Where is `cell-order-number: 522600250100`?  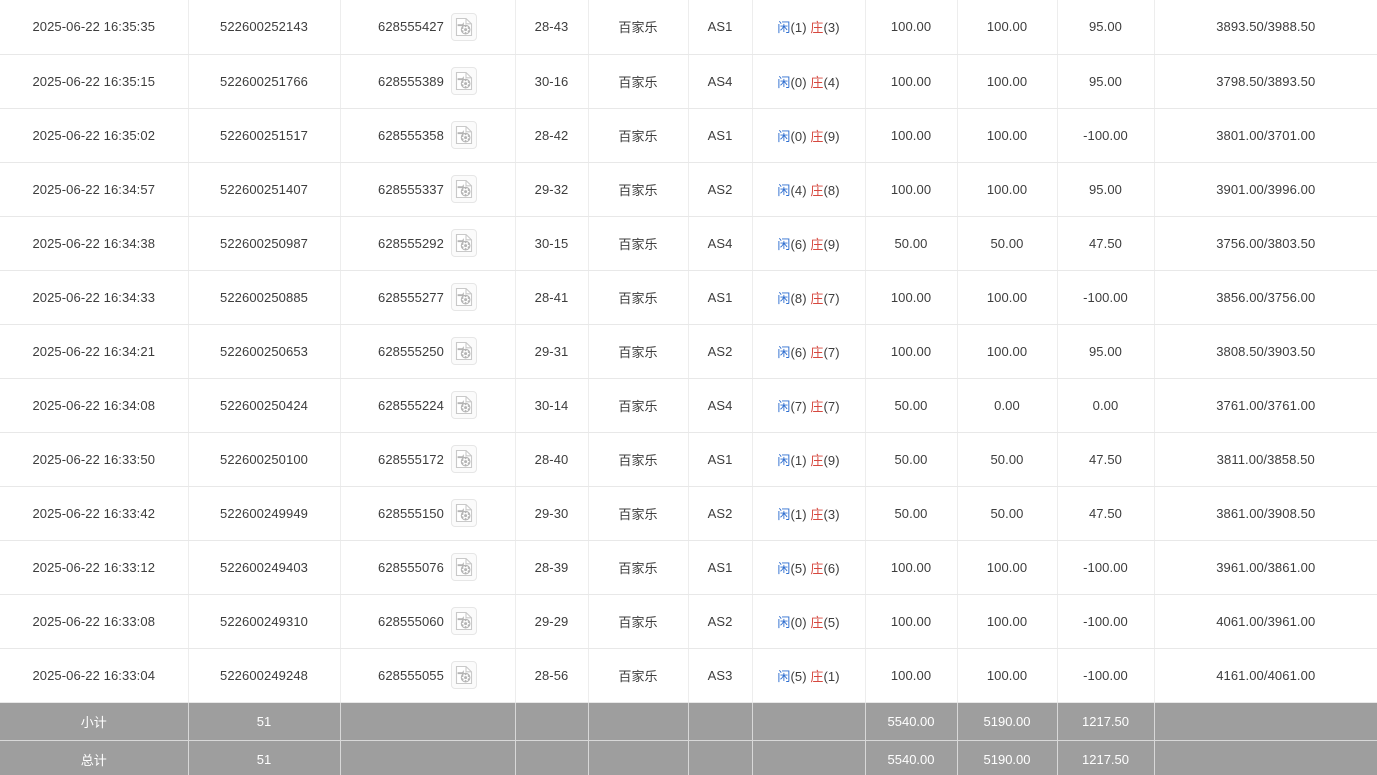 cell-order-number: 522600250100 is located at coordinates (264, 459).